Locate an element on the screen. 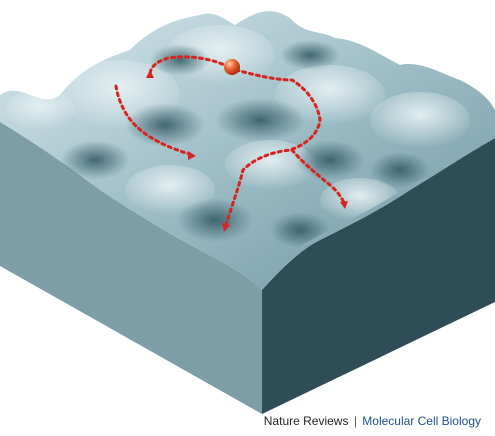 This screenshot has width=495, height=436. publisher-name: Nature Reviews is located at coordinates (306, 421).